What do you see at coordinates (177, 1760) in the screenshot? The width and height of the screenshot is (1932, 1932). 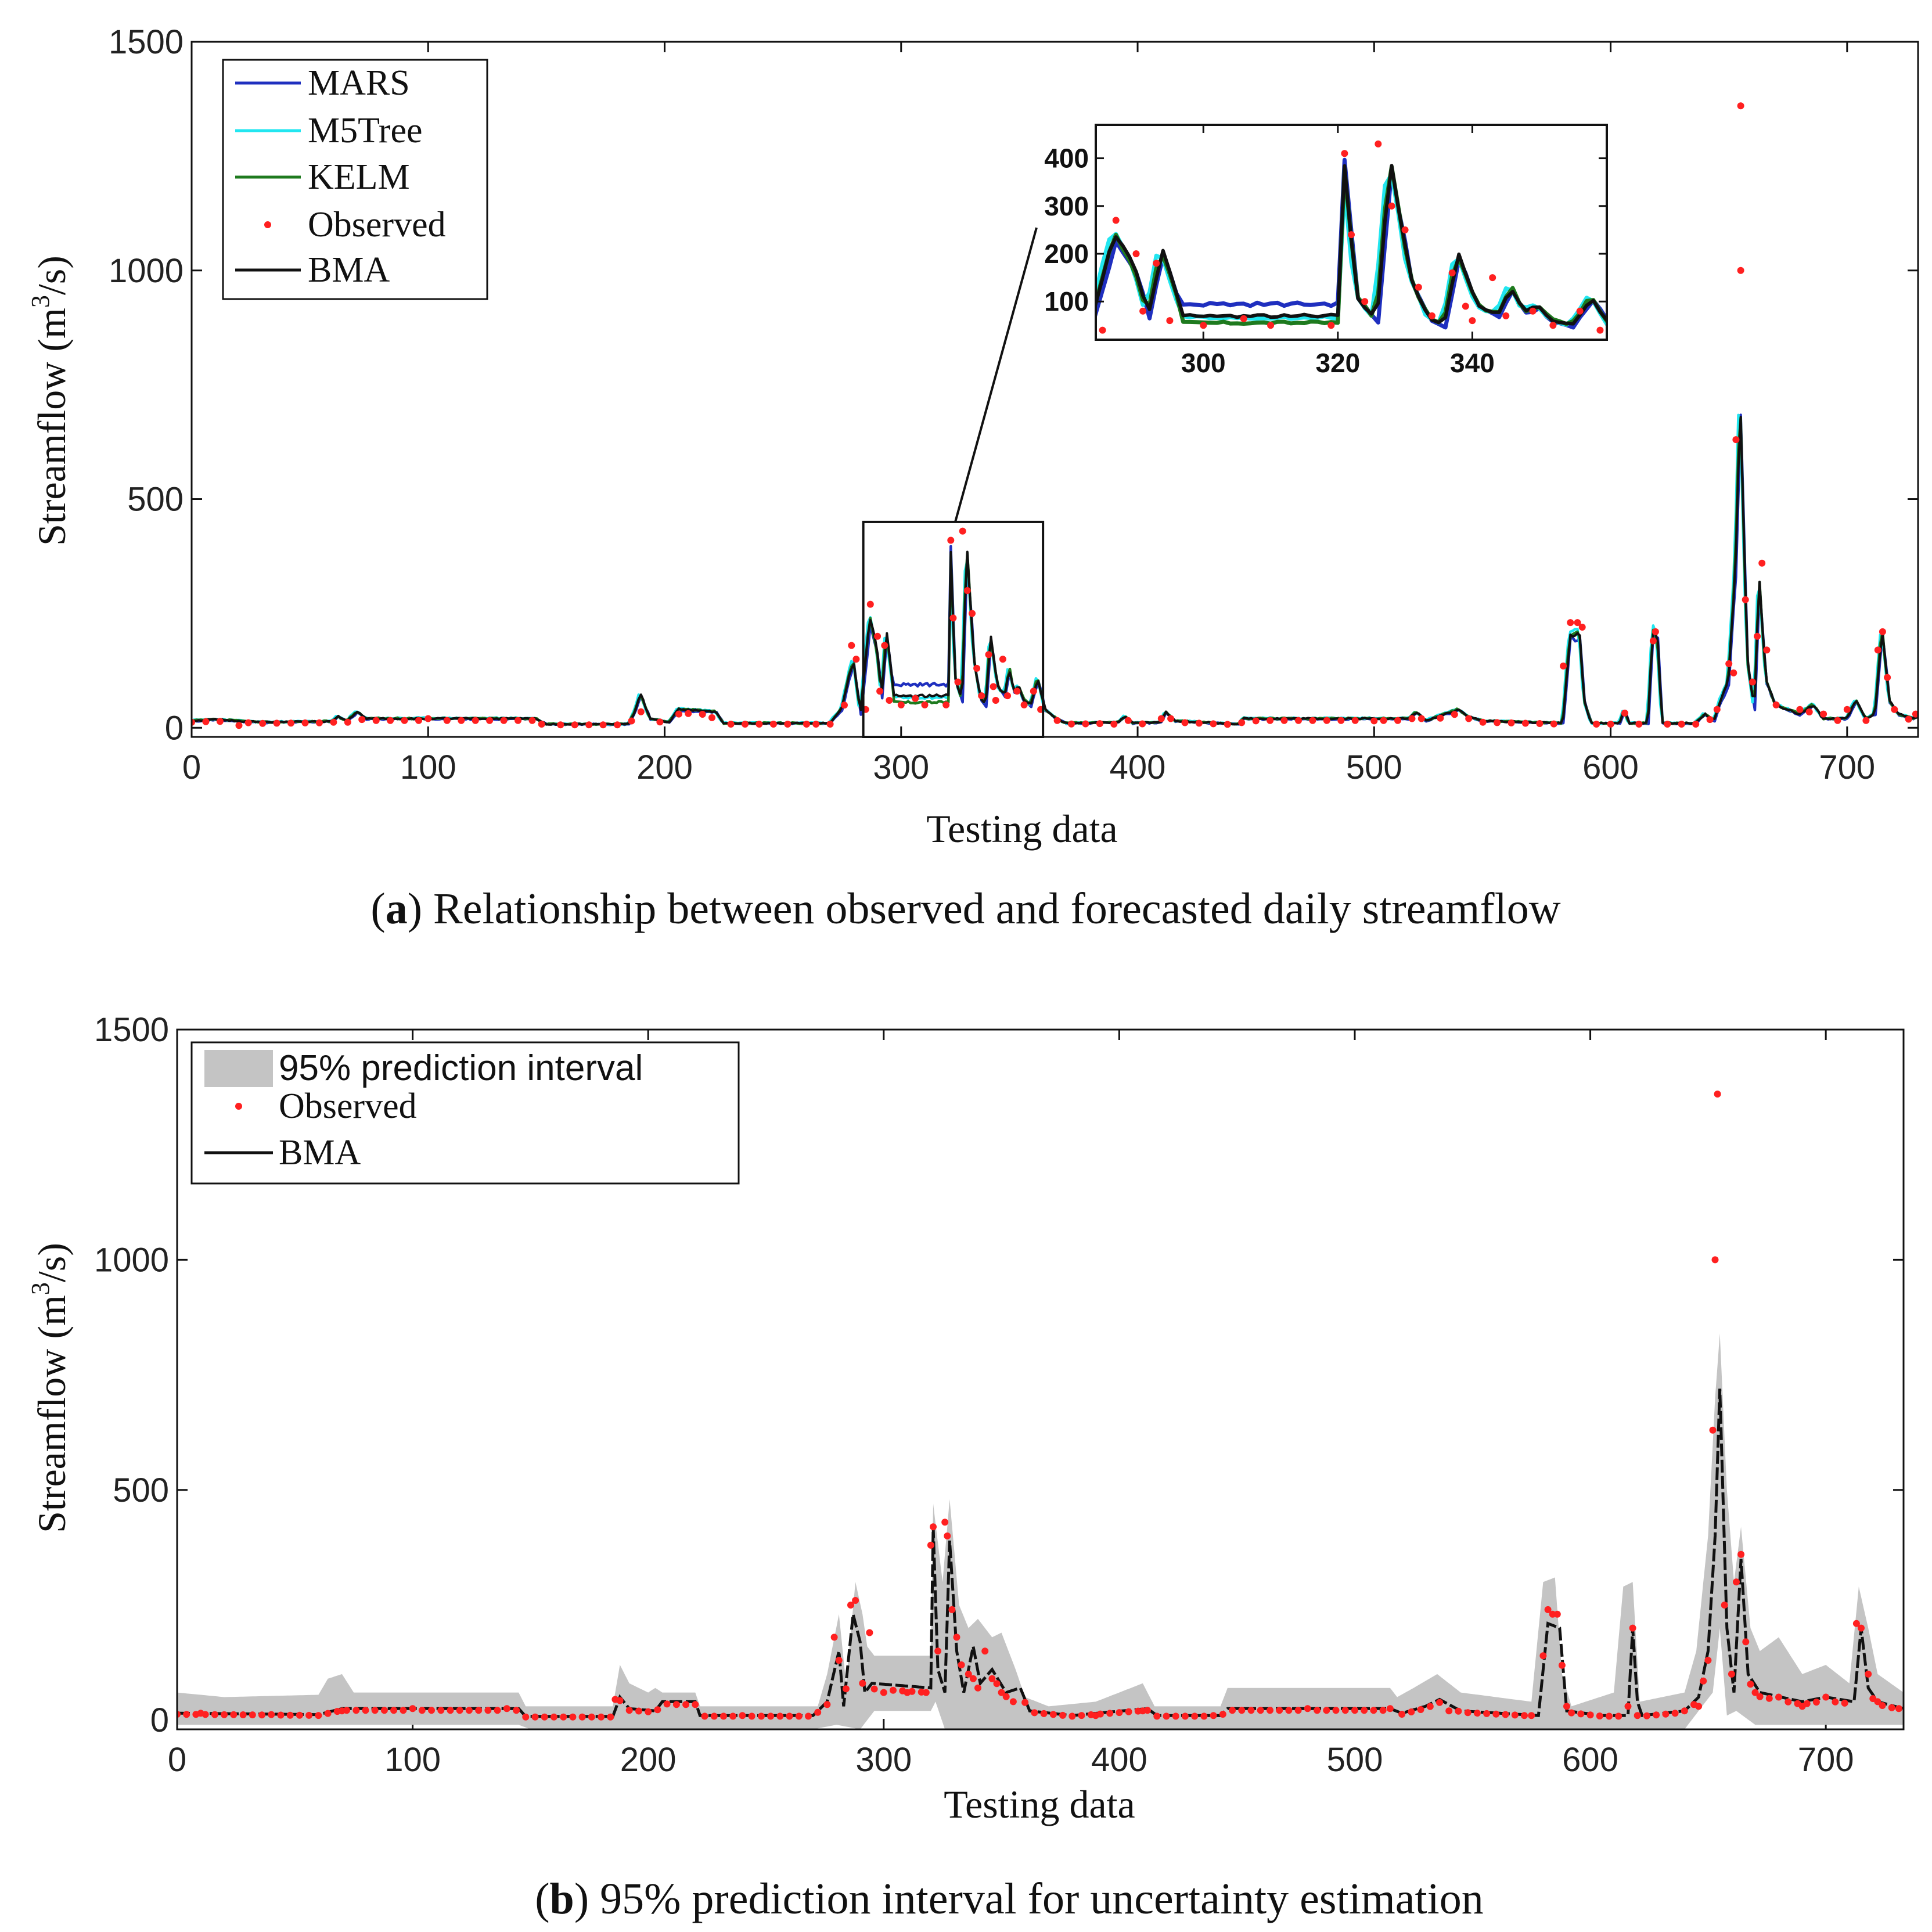 I see `b-xtick-label: 0` at bounding box center [177, 1760].